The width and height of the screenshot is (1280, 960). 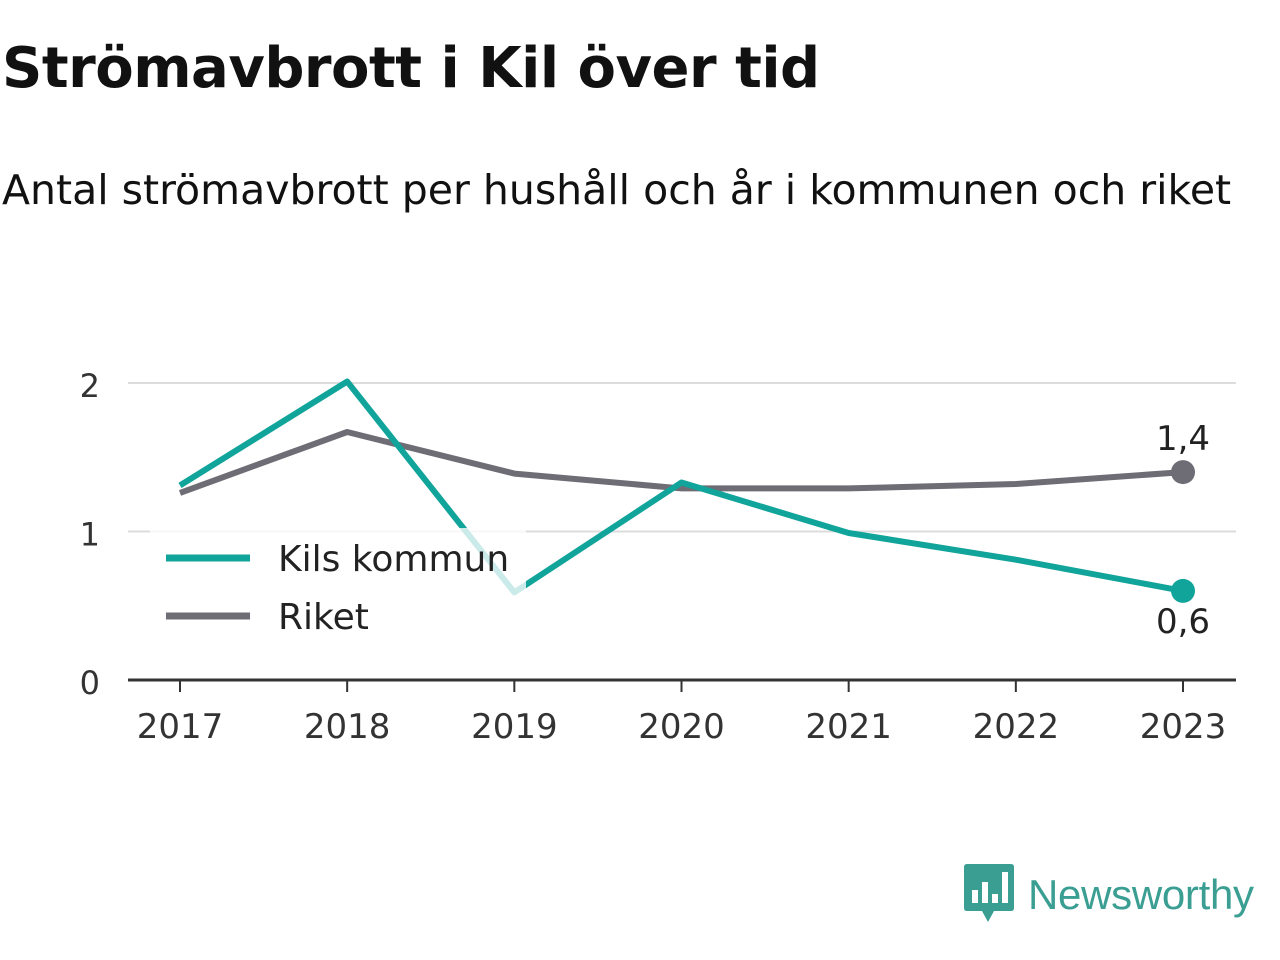 What do you see at coordinates (848, 727) in the screenshot?
I see `x-tick-label: 2021` at bounding box center [848, 727].